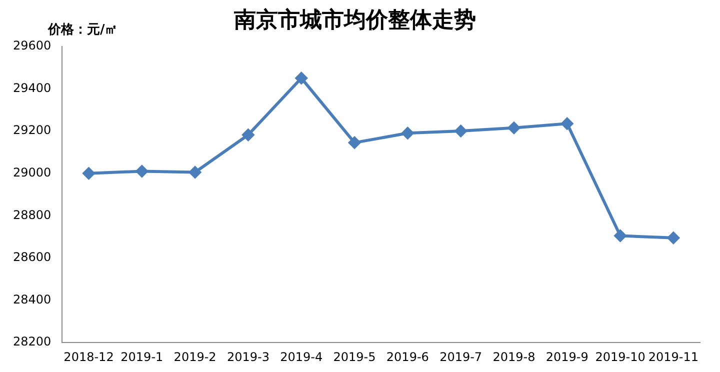 This screenshot has height=372, width=720. I want to click on x-tick-label: 2018-12, so click(89, 357).